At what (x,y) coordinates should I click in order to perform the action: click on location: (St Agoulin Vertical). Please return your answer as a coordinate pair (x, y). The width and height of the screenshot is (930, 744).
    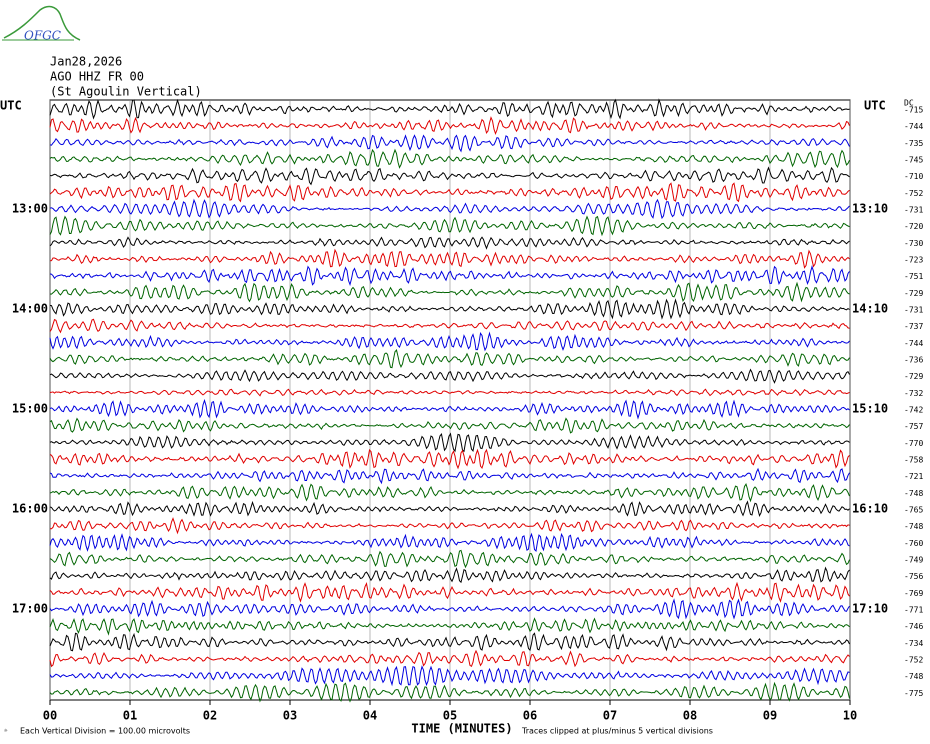
    Looking at the image, I should click on (126, 92).